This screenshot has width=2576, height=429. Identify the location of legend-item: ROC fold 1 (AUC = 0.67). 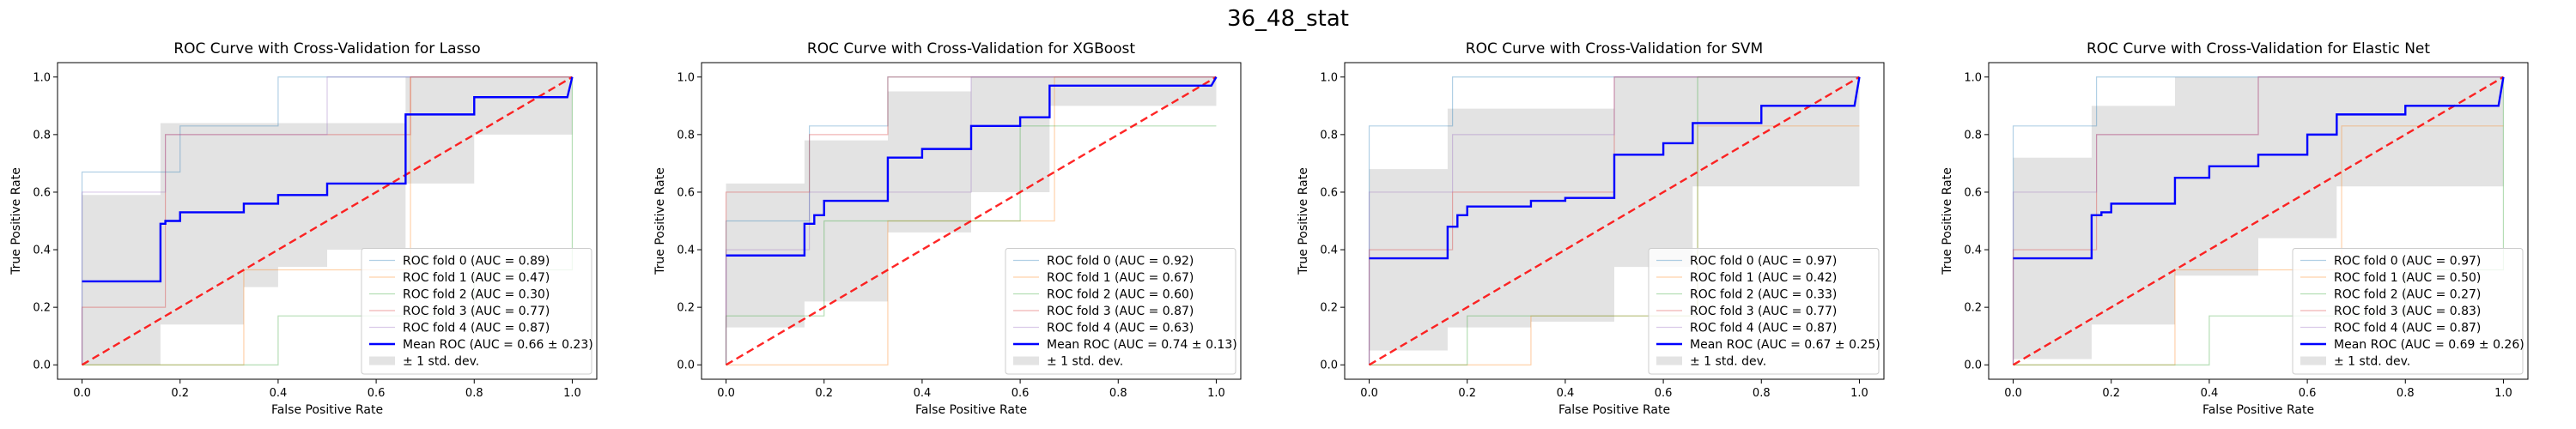
(1103, 278).